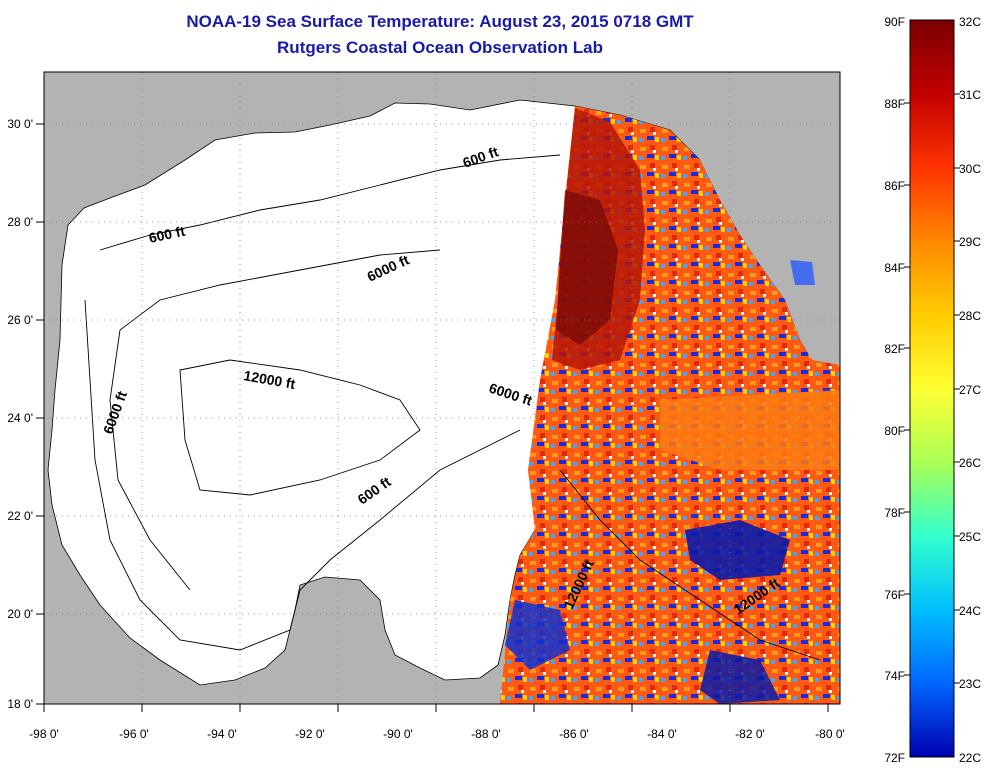  I want to click on lat-label: 18 0', so click(20, 704).